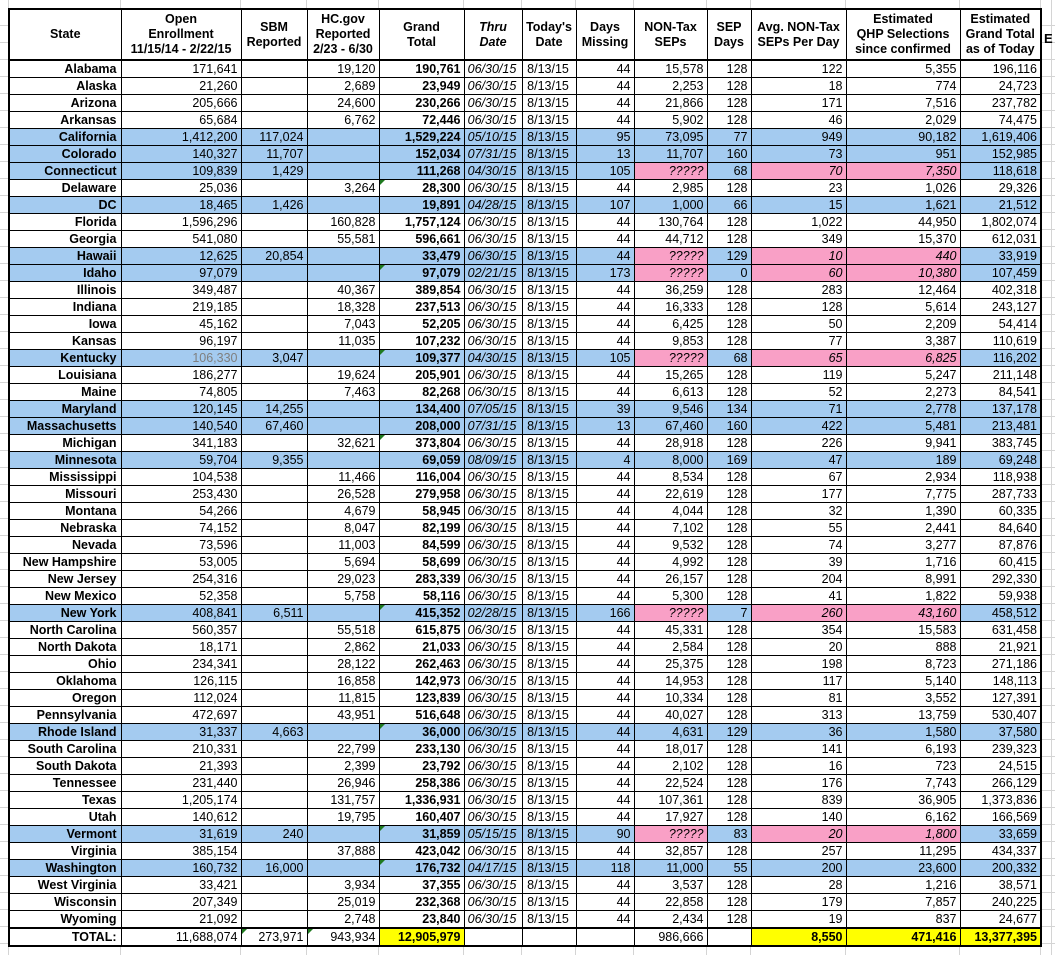  I want to click on cell-o: 1,596,296, so click(181, 222).